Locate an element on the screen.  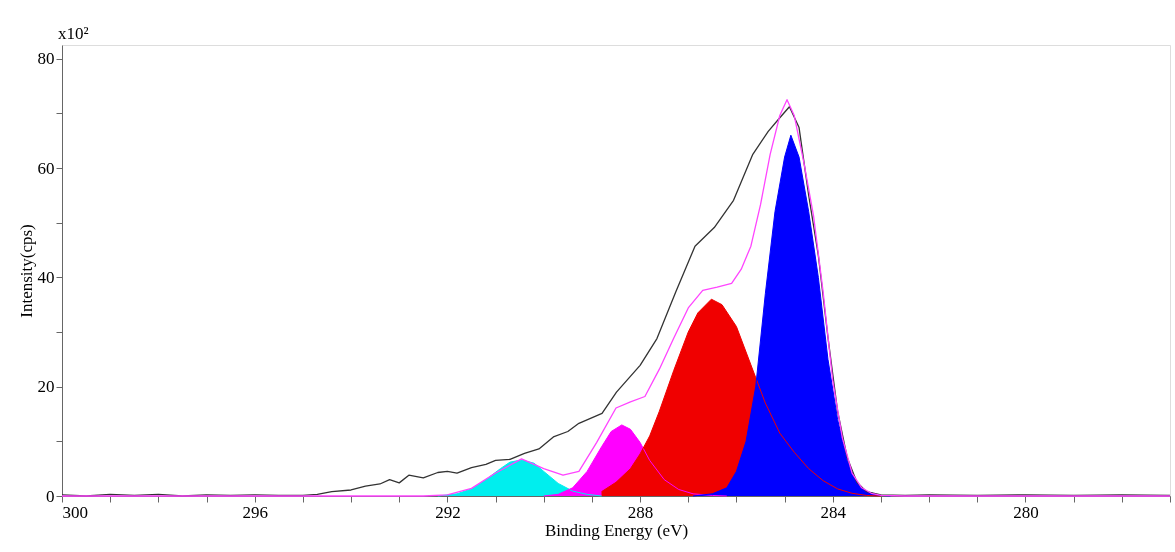
text: x10² is located at coordinates (73, 33).